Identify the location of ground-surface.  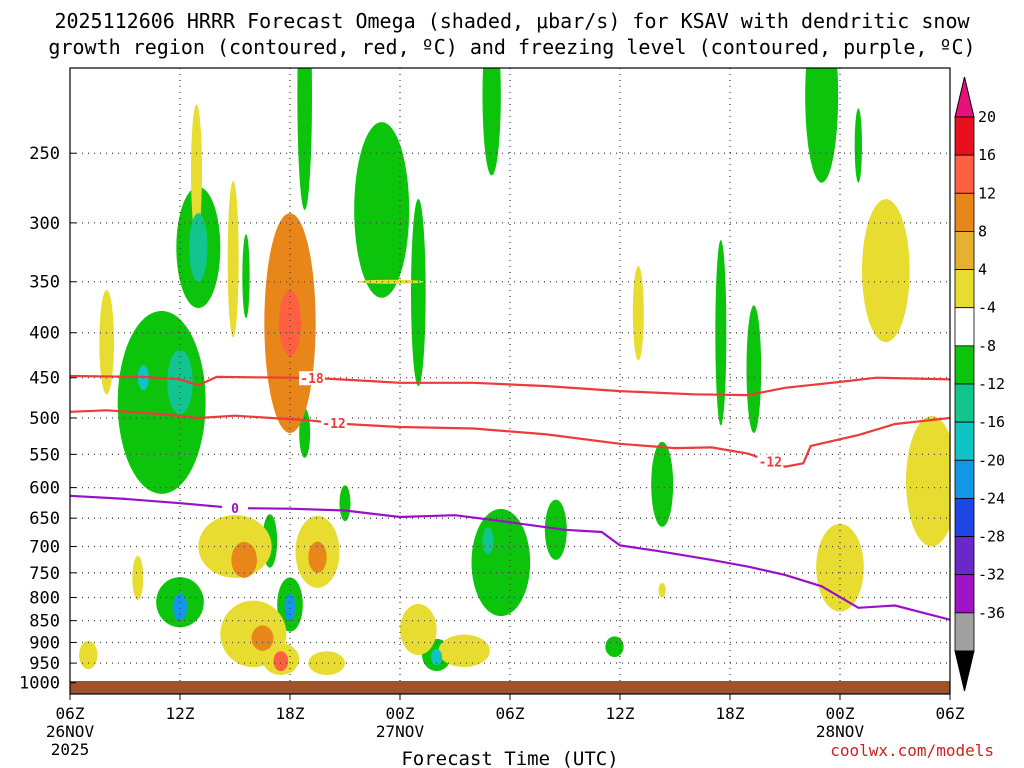
(510, 687).